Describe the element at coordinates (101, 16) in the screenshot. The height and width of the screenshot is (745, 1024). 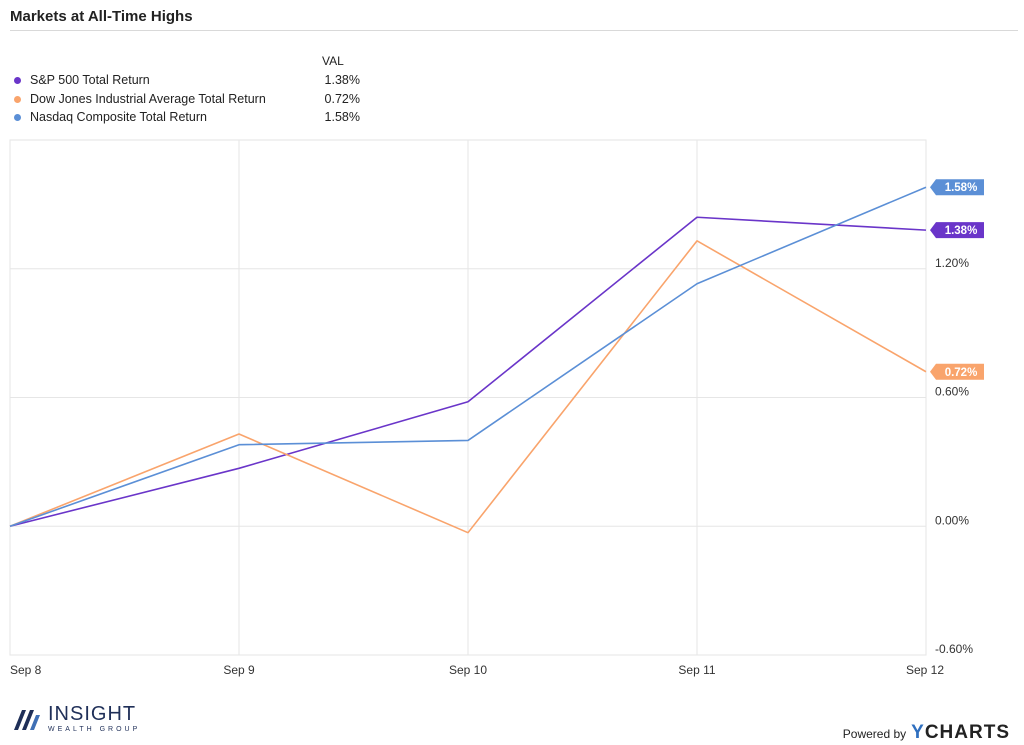
I see `chart-title: Markets at All-Time Highs` at that location.